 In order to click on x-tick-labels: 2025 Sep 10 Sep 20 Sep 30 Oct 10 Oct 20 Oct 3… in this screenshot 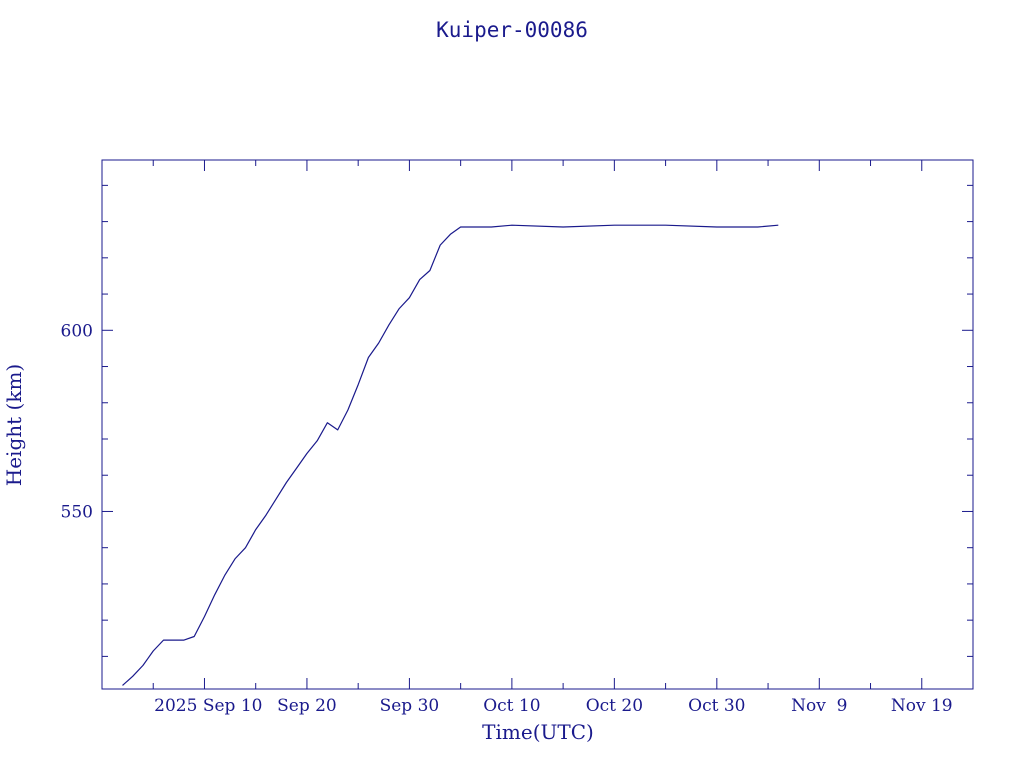, I will do `click(553, 706)`.